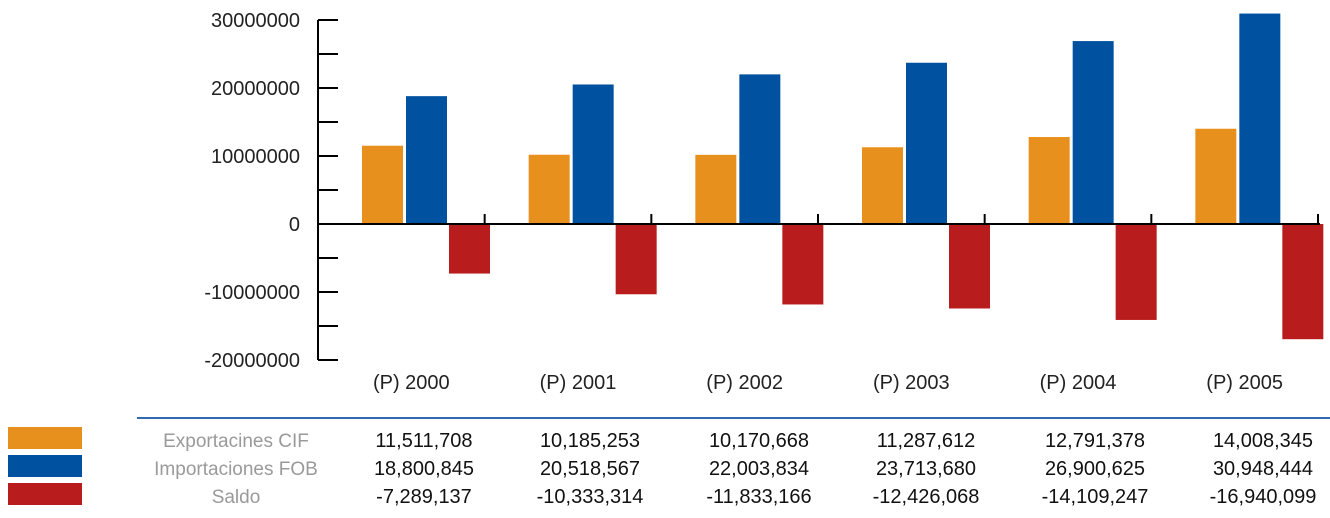 The width and height of the screenshot is (1330, 518). Describe the element at coordinates (1263, 469) in the screenshot. I see `data-label: 30,948,444` at that location.